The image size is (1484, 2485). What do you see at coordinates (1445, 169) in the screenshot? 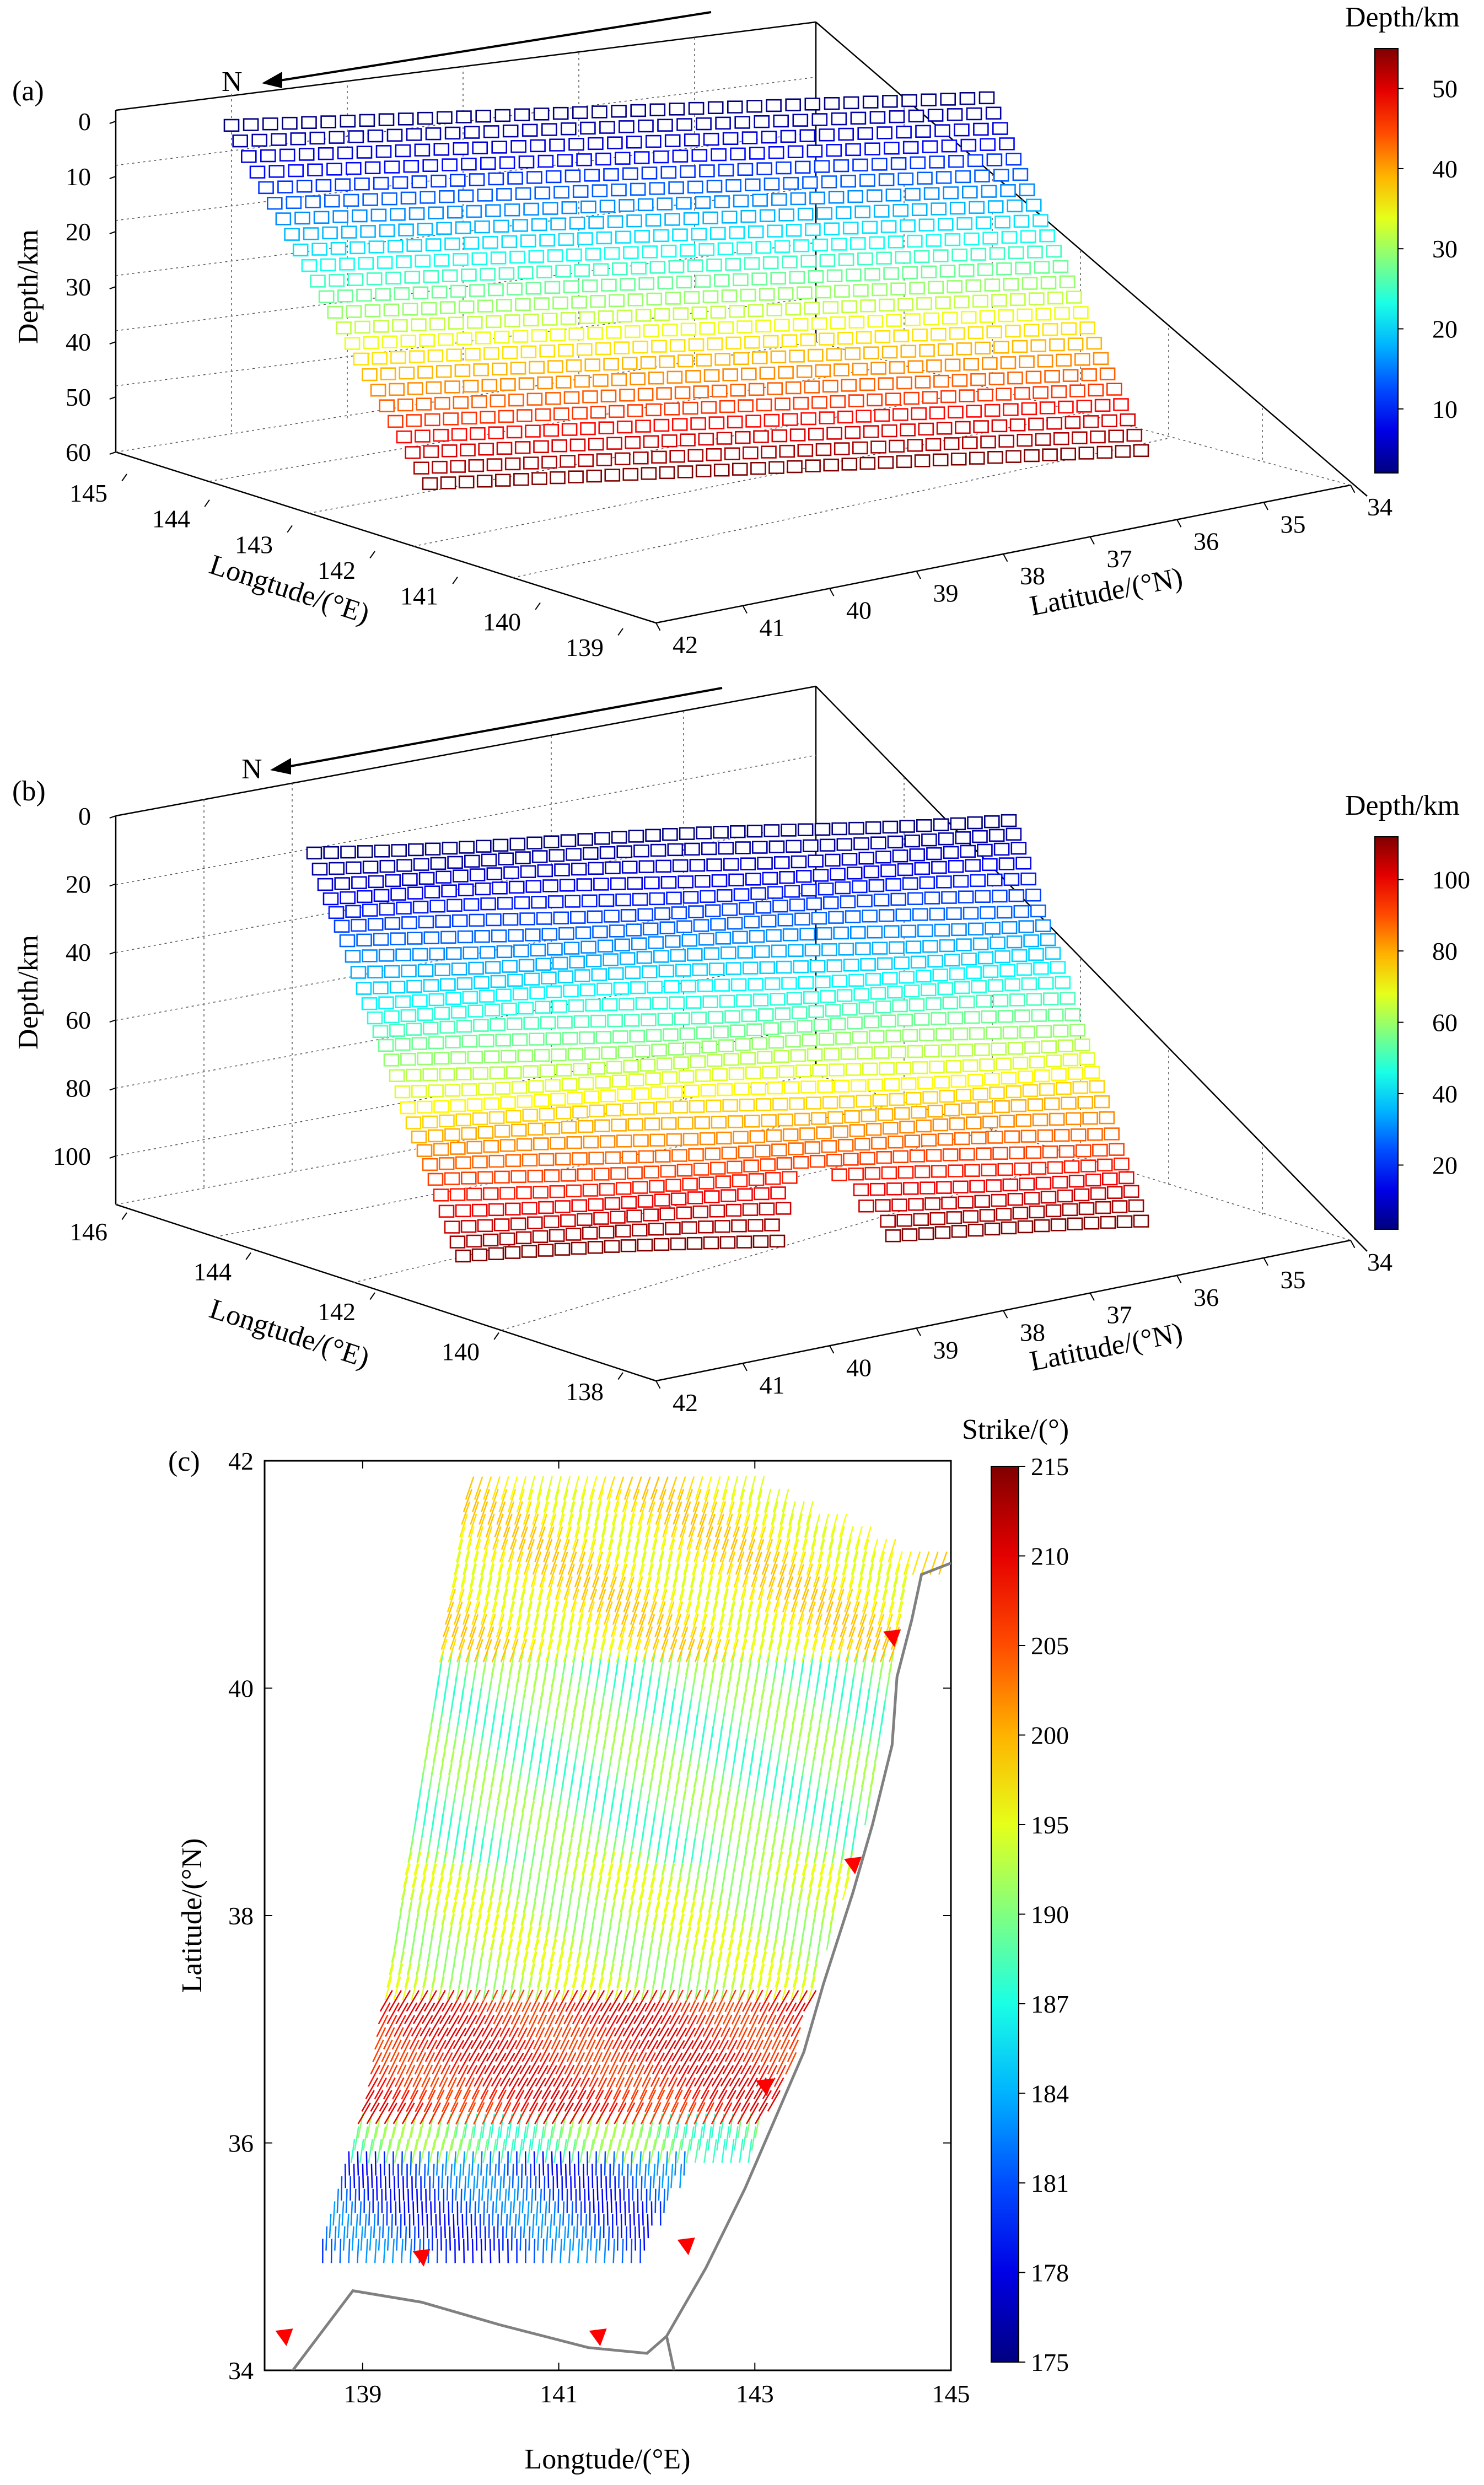
I see `colorbar-tick-label: 40` at bounding box center [1445, 169].